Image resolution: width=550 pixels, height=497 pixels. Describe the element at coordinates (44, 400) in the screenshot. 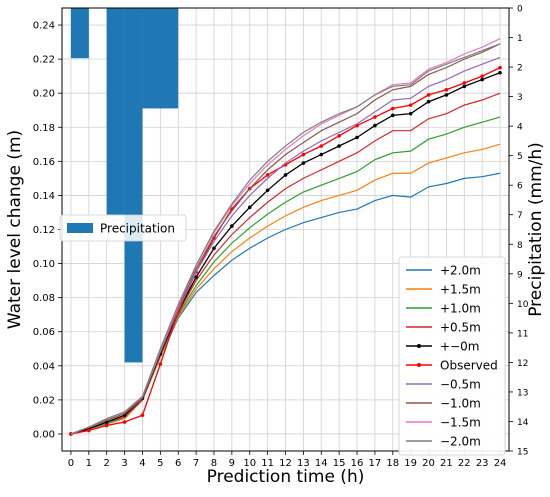

I see `y-tick-label: 0.02` at that location.